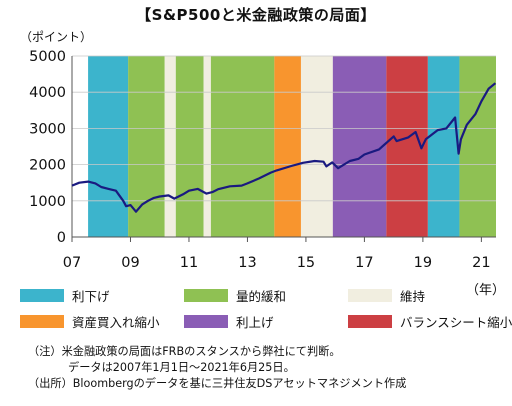 This screenshot has height=406, width=512. I want to click on legend-item-hike: 利上げ, so click(229, 321).